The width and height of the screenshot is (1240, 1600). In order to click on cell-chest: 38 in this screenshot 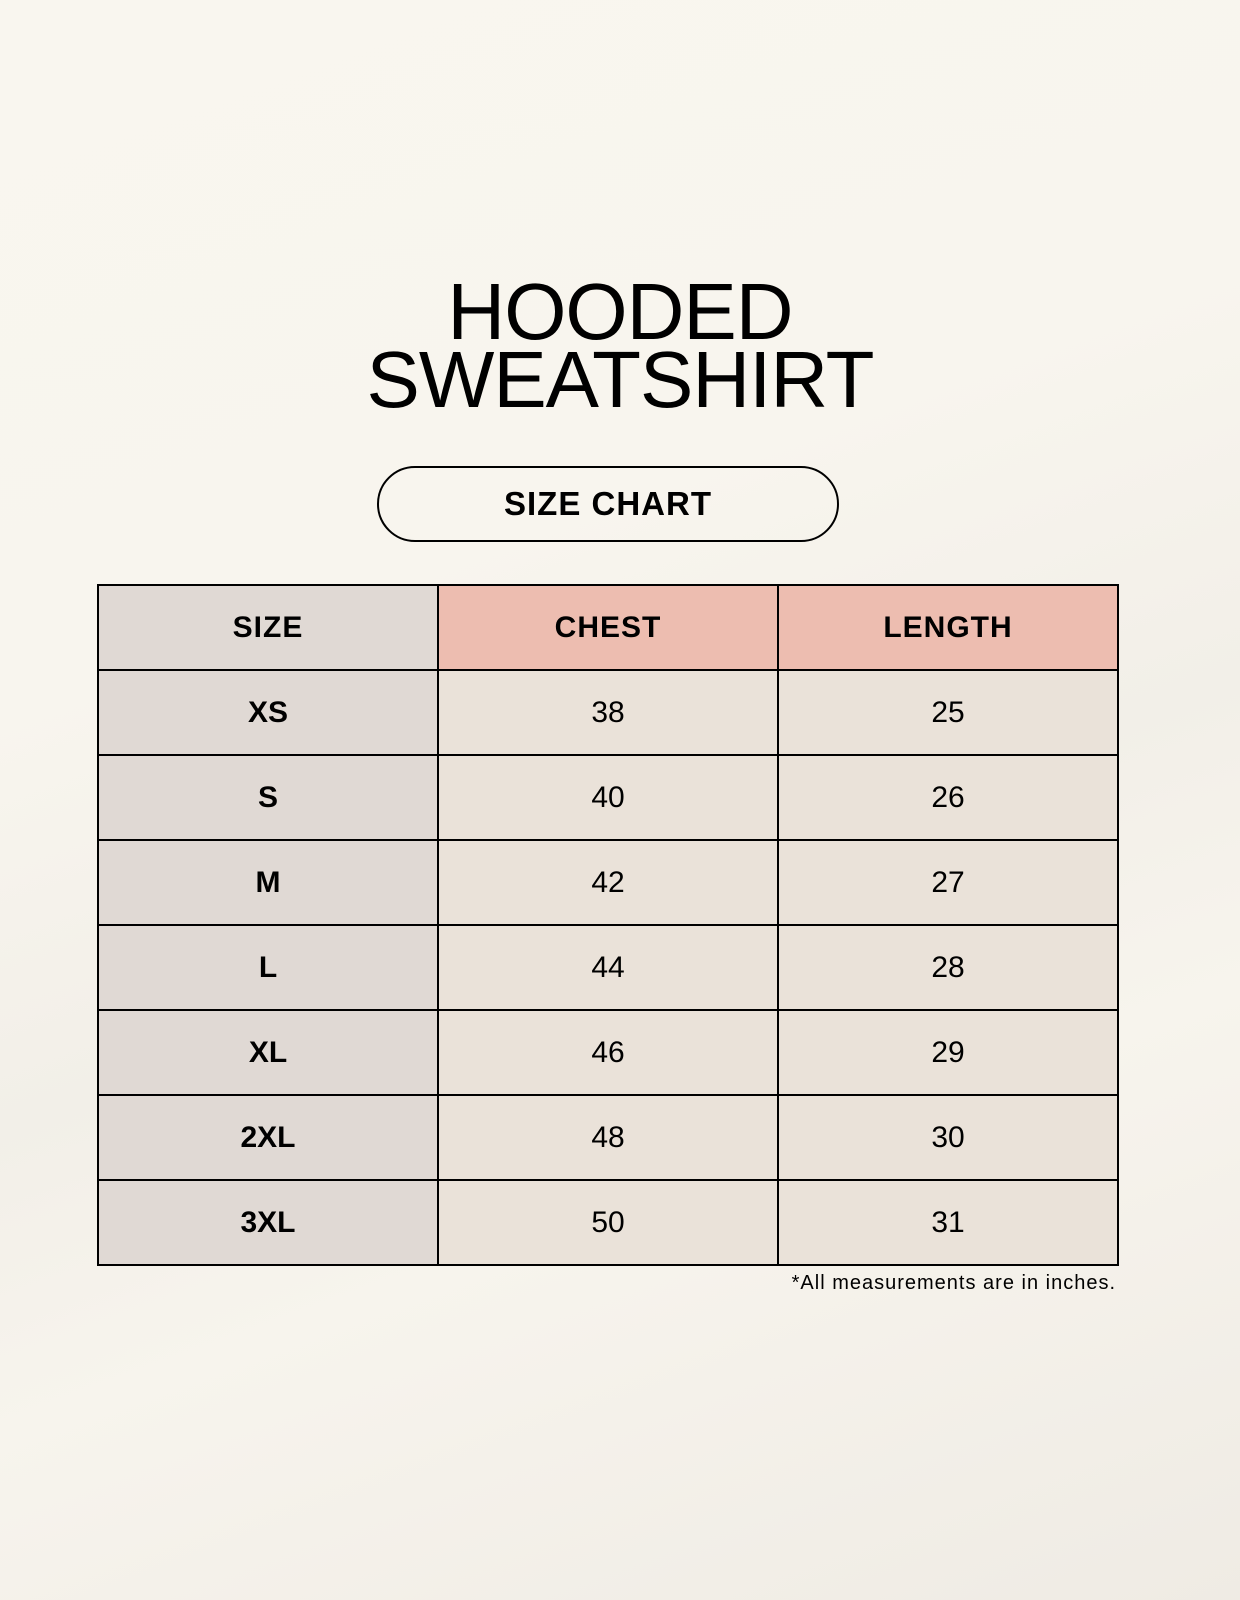, I will do `click(608, 712)`.